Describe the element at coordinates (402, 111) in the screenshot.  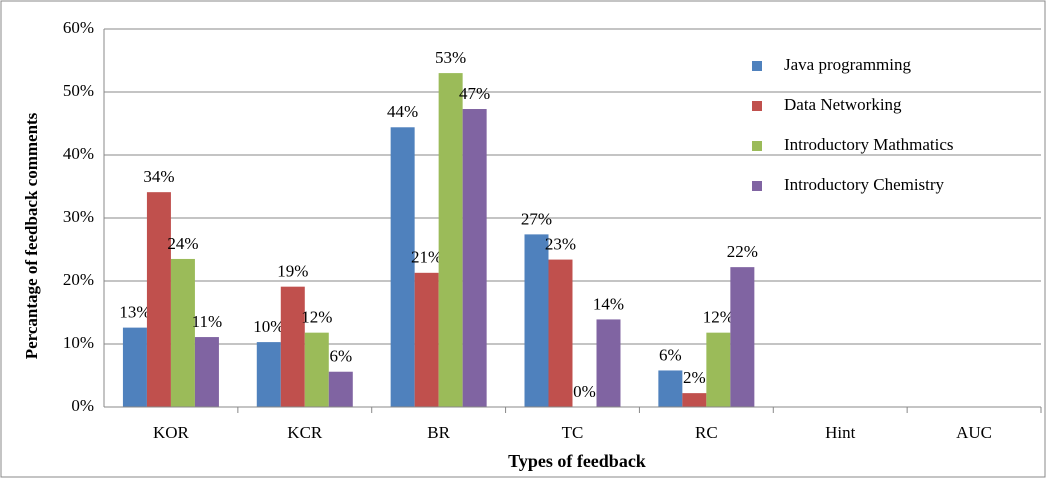
I see `data-label: 44%` at that location.